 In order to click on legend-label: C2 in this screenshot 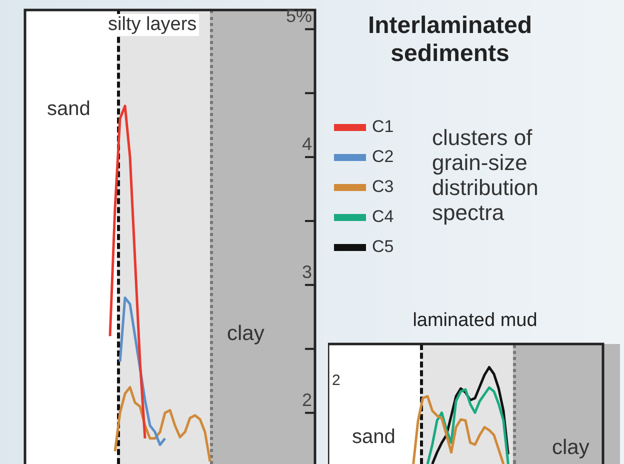, I will do `click(383, 157)`.